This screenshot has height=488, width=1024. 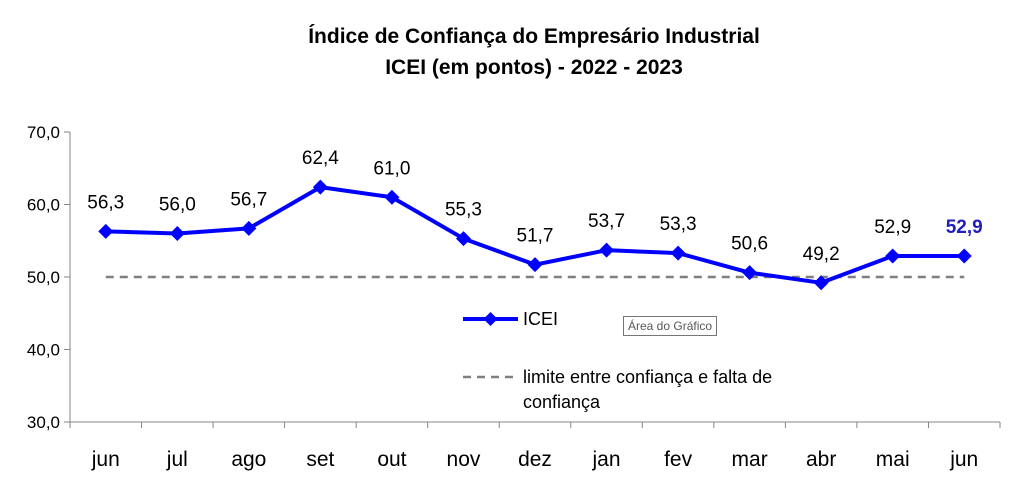 What do you see at coordinates (562, 402) in the screenshot?
I see `legend-limit-label-line2: confiança` at bounding box center [562, 402].